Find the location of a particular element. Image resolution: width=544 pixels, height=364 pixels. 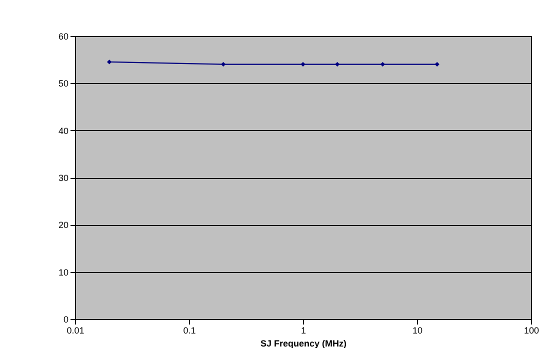

y-tick-label: 40 is located at coordinates (63, 131).